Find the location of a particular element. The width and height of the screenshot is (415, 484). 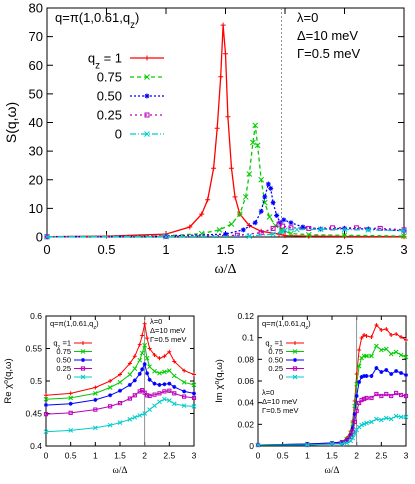

series-0.75 is located at coordinates (120, 372).